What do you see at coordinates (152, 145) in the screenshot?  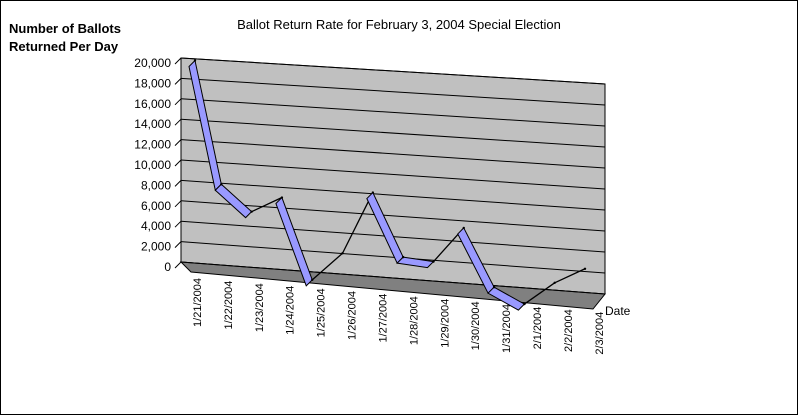 I see `y-tick-label: 12,000` at bounding box center [152, 145].